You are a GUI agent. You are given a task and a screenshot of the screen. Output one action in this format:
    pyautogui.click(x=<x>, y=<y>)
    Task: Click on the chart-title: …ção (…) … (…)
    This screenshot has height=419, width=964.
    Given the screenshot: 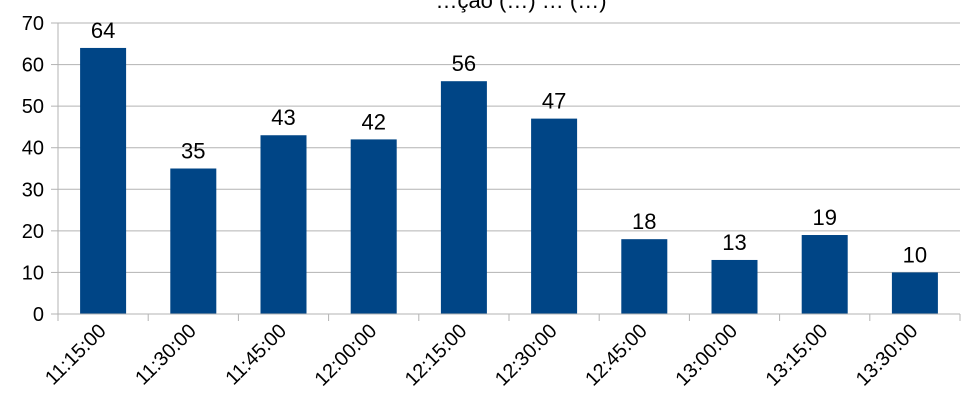 What is the action you would take?
    pyautogui.click(x=520, y=6)
    